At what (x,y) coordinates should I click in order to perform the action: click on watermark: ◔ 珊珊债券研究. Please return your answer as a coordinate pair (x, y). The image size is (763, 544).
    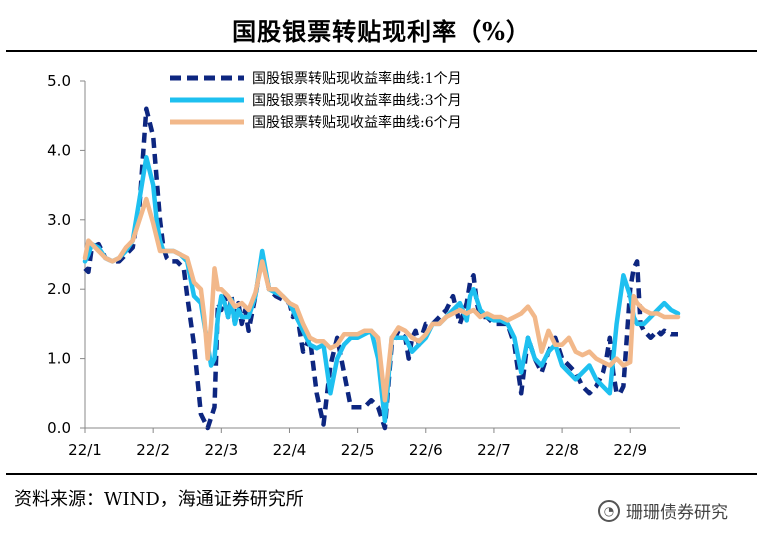
    Looking at the image, I should click on (663, 510).